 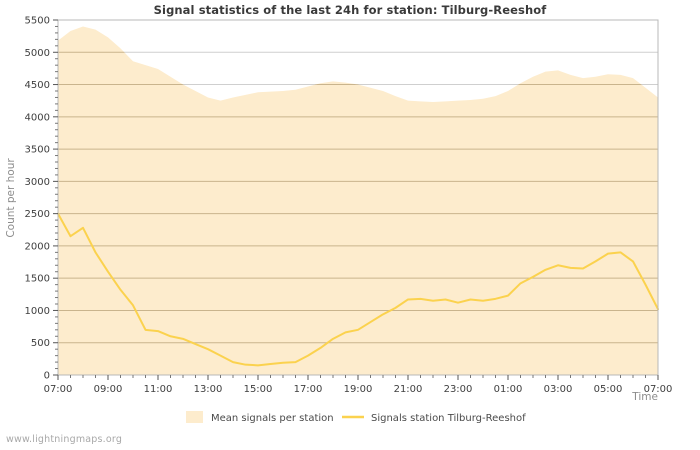 What do you see at coordinates (208, 389) in the screenshot?
I see `x-tick-label: 13:00` at bounding box center [208, 389].